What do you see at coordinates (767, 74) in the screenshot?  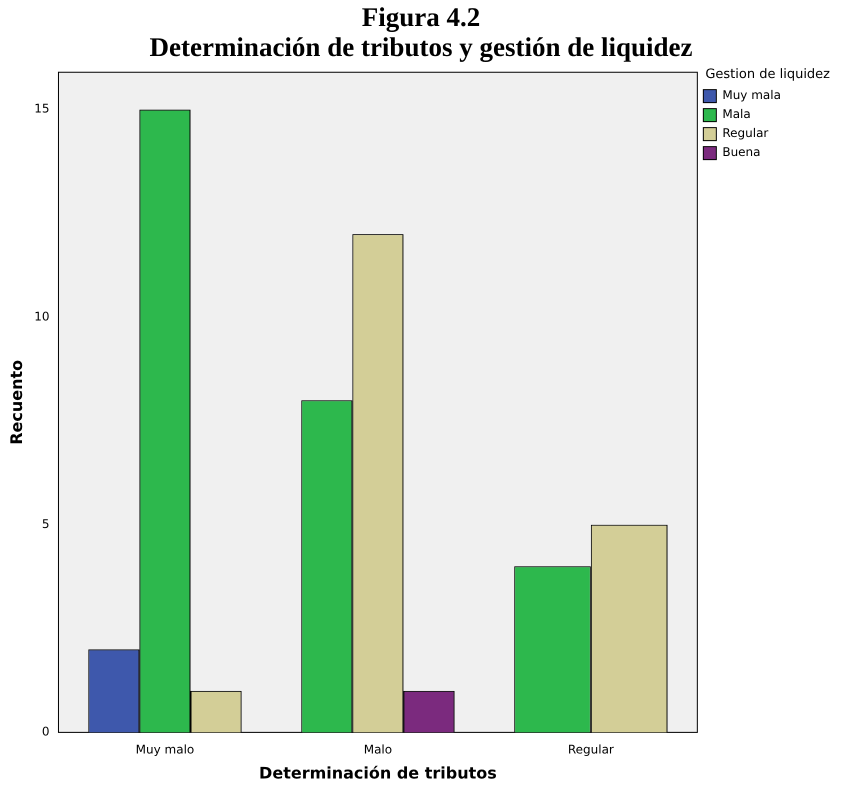 I see `legend-title: Gestion de liquidez` at bounding box center [767, 74].